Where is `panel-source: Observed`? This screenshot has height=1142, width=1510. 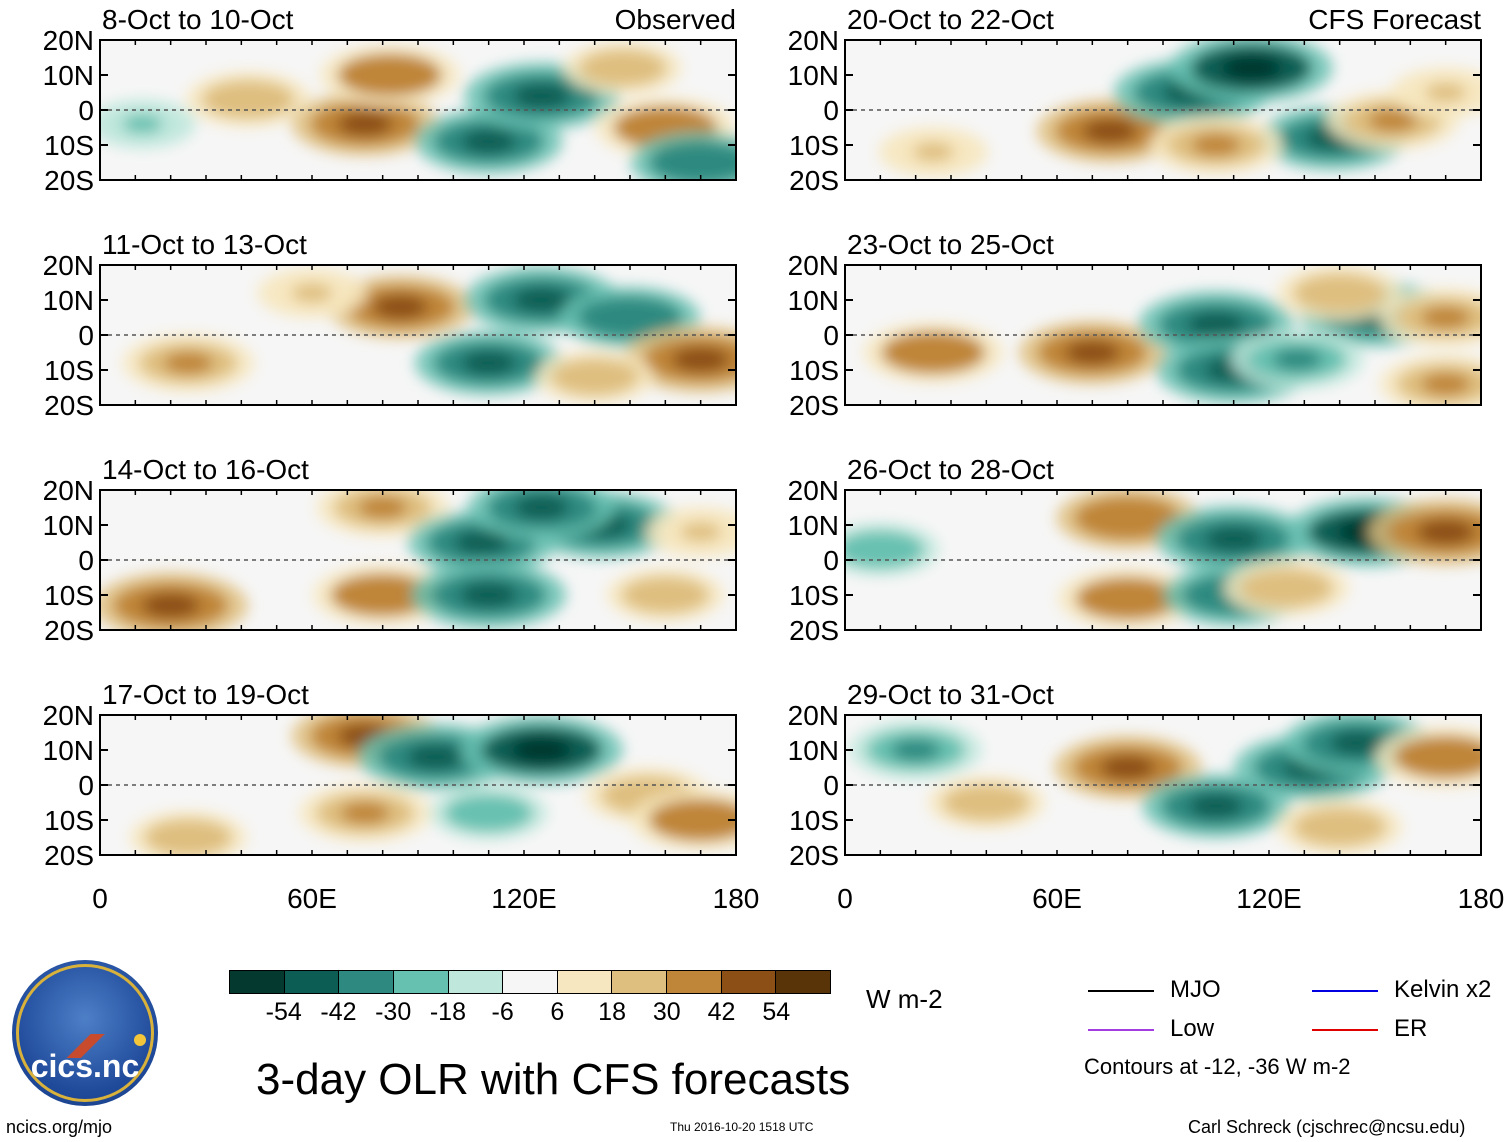 panel-source: Observed is located at coordinates (675, 19).